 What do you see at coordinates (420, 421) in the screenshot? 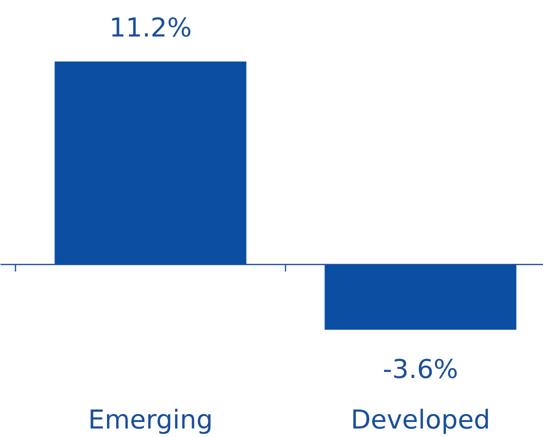
I see `x-tick-label: Developed` at bounding box center [420, 421].